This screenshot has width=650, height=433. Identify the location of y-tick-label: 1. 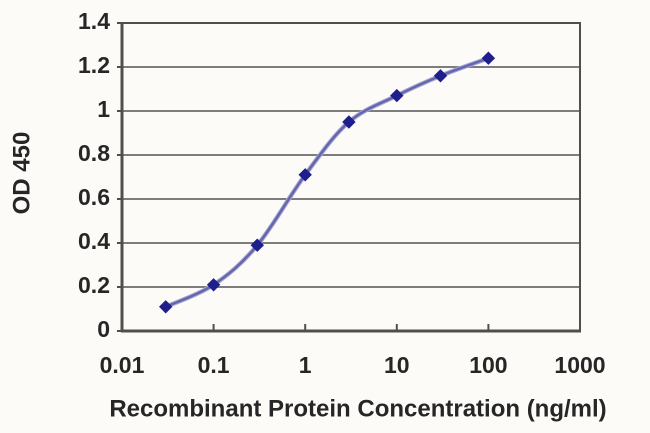
(103, 109).